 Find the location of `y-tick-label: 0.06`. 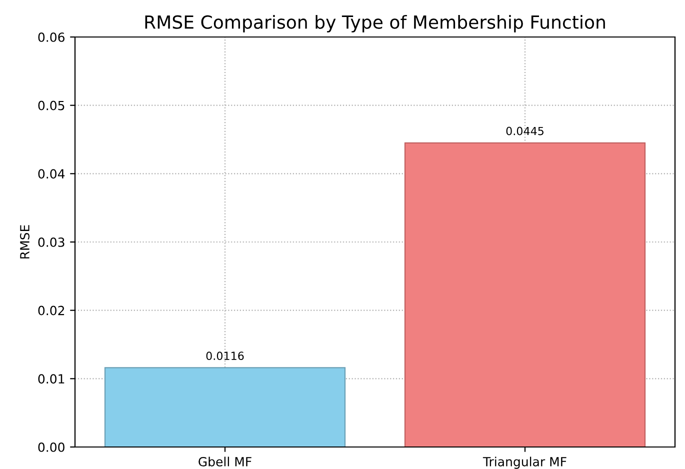

y-tick-label: 0.06 is located at coordinates (51, 37).